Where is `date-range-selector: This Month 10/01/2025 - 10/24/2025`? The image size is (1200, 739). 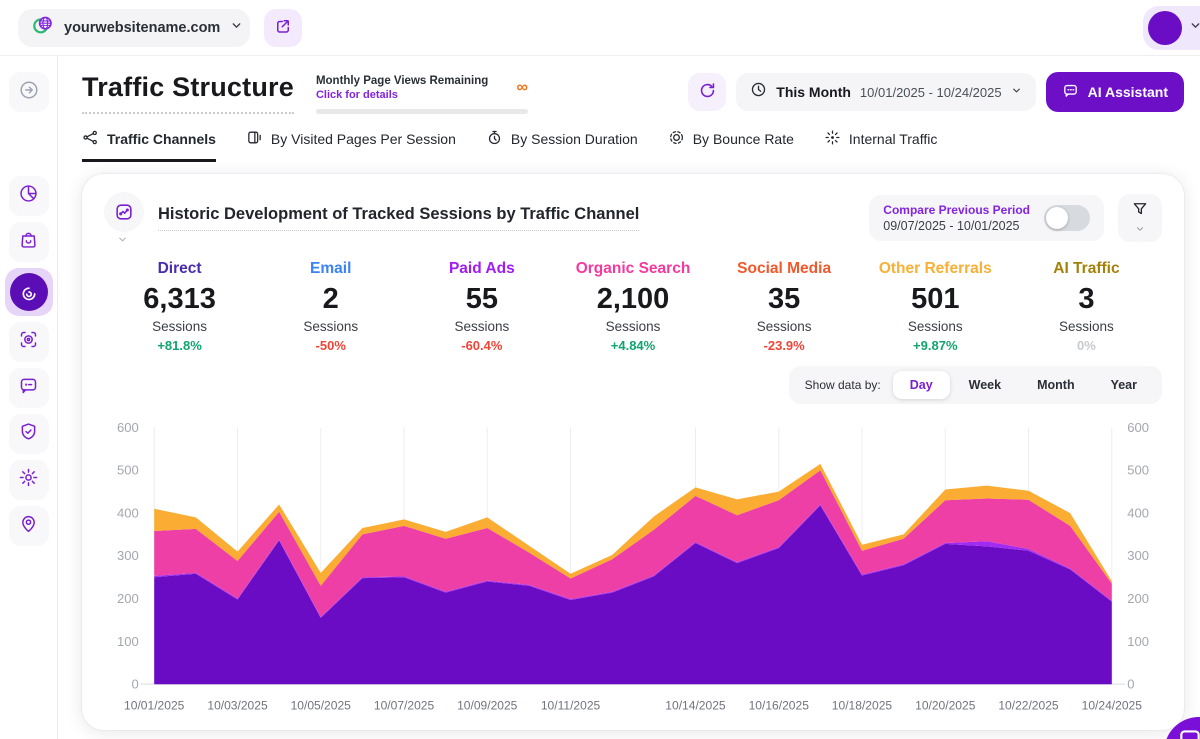 date-range-selector: This Month 10/01/2025 - 10/24/2025 is located at coordinates (886, 92).